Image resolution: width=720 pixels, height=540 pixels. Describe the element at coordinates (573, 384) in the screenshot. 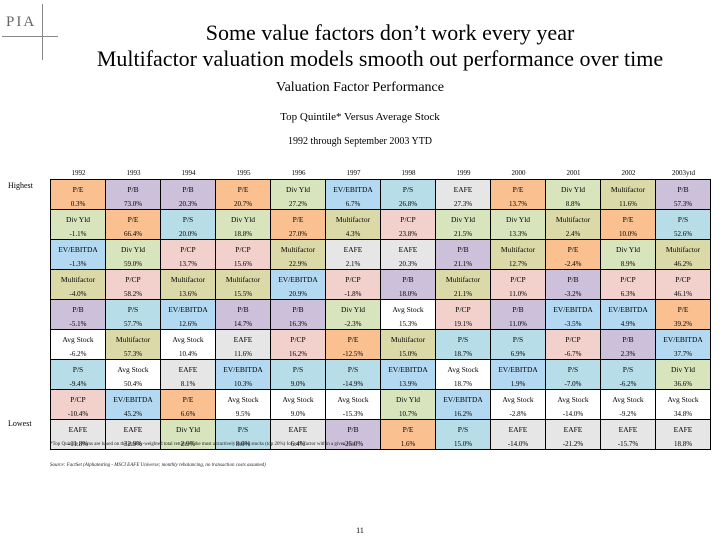

I see `factor-return: -7.0%` at that location.